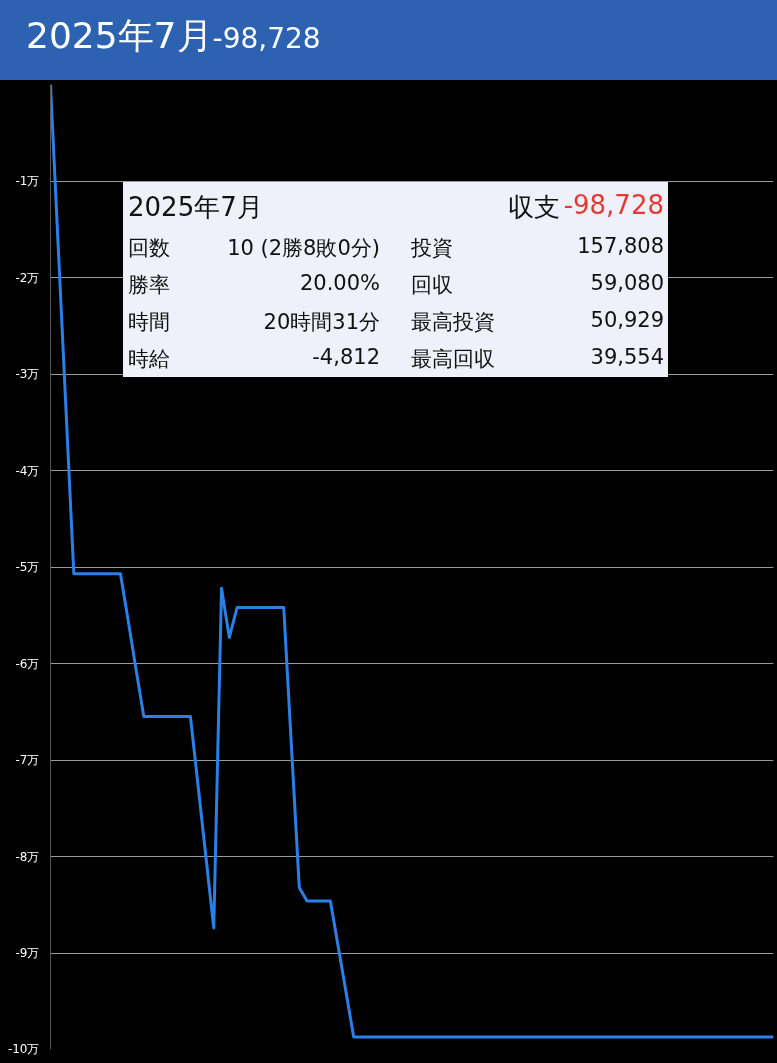  What do you see at coordinates (432, 285) in the screenshot?
I see `annotation: 回収` at bounding box center [432, 285].